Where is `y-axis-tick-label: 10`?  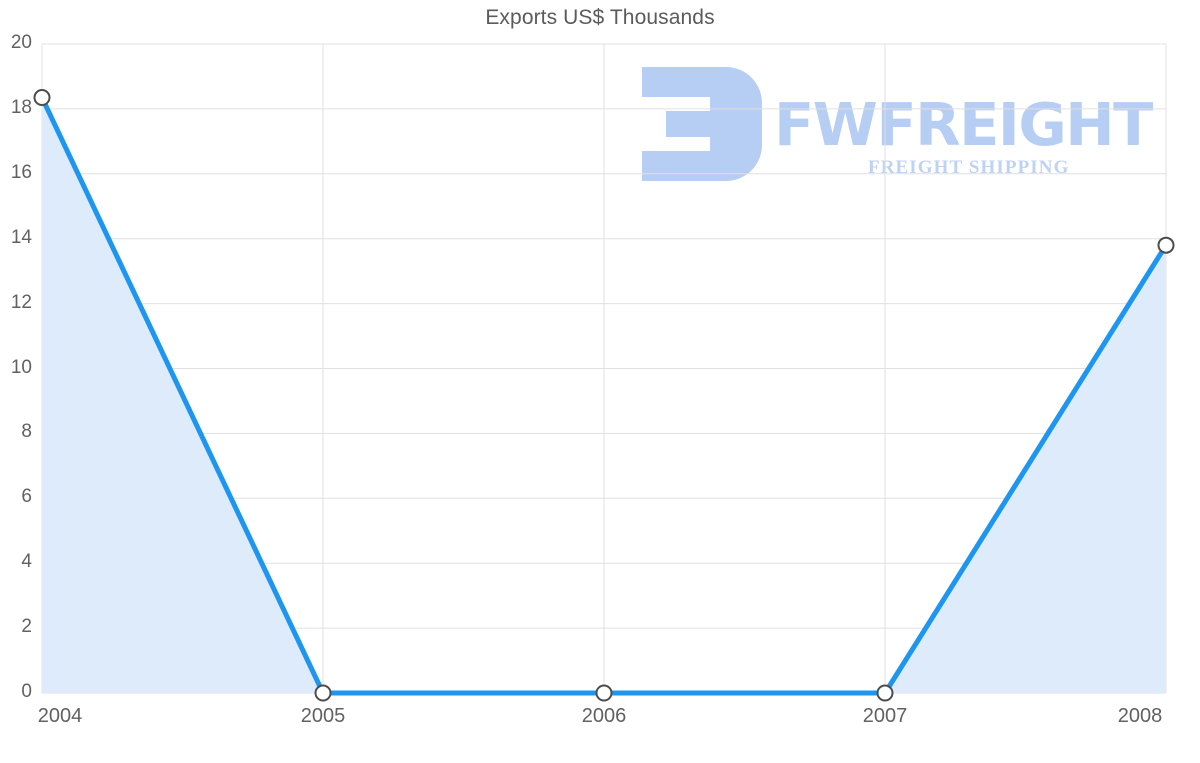 y-axis-tick-label: 10 is located at coordinates (21, 367).